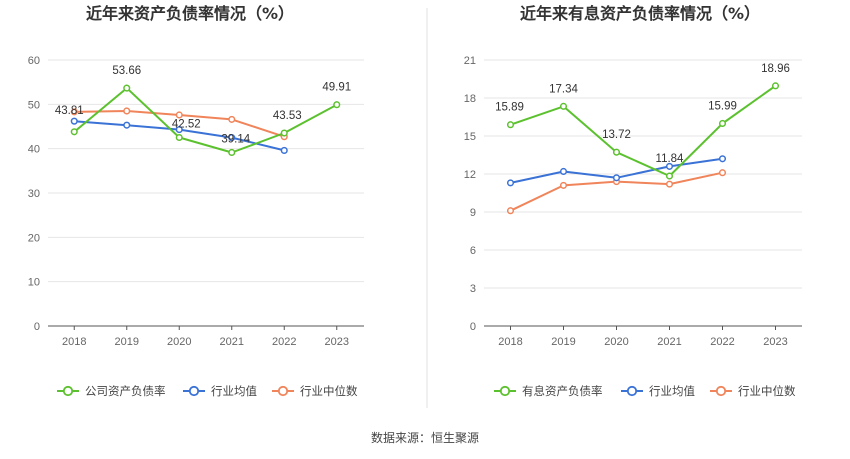 The width and height of the screenshot is (850, 459). Describe the element at coordinates (640, 13) in the screenshot. I see `chart-title: 近年来有息资产负债率情况（%）` at that location.